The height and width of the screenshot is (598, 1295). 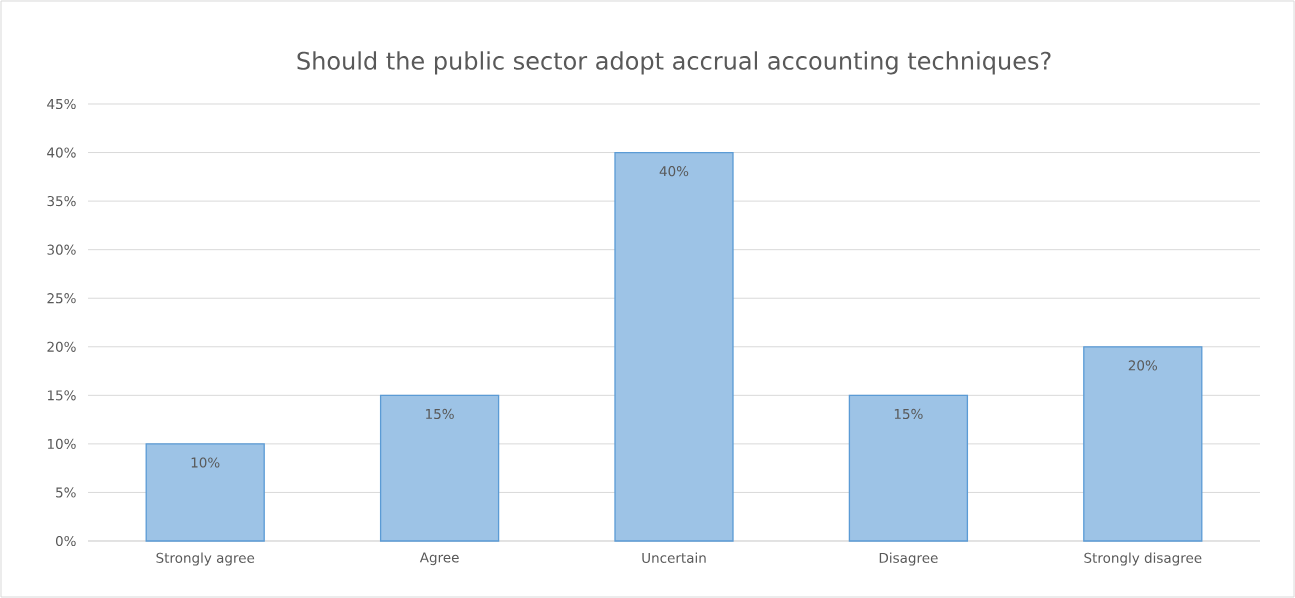 What do you see at coordinates (61, 443) in the screenshot?
I see `y-tick-label: 10%` at bounding box center [61, 443].